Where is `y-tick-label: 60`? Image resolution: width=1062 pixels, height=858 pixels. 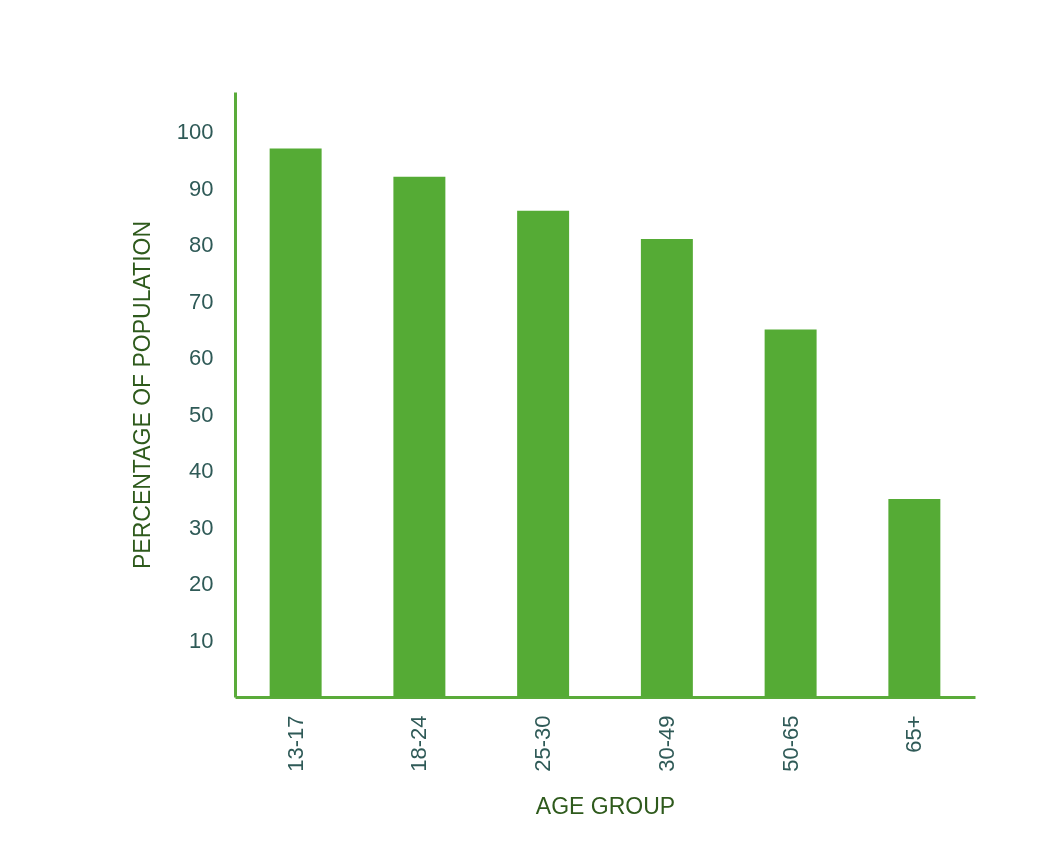 y-tick-label: 60 is located at coordinates (201, 358).